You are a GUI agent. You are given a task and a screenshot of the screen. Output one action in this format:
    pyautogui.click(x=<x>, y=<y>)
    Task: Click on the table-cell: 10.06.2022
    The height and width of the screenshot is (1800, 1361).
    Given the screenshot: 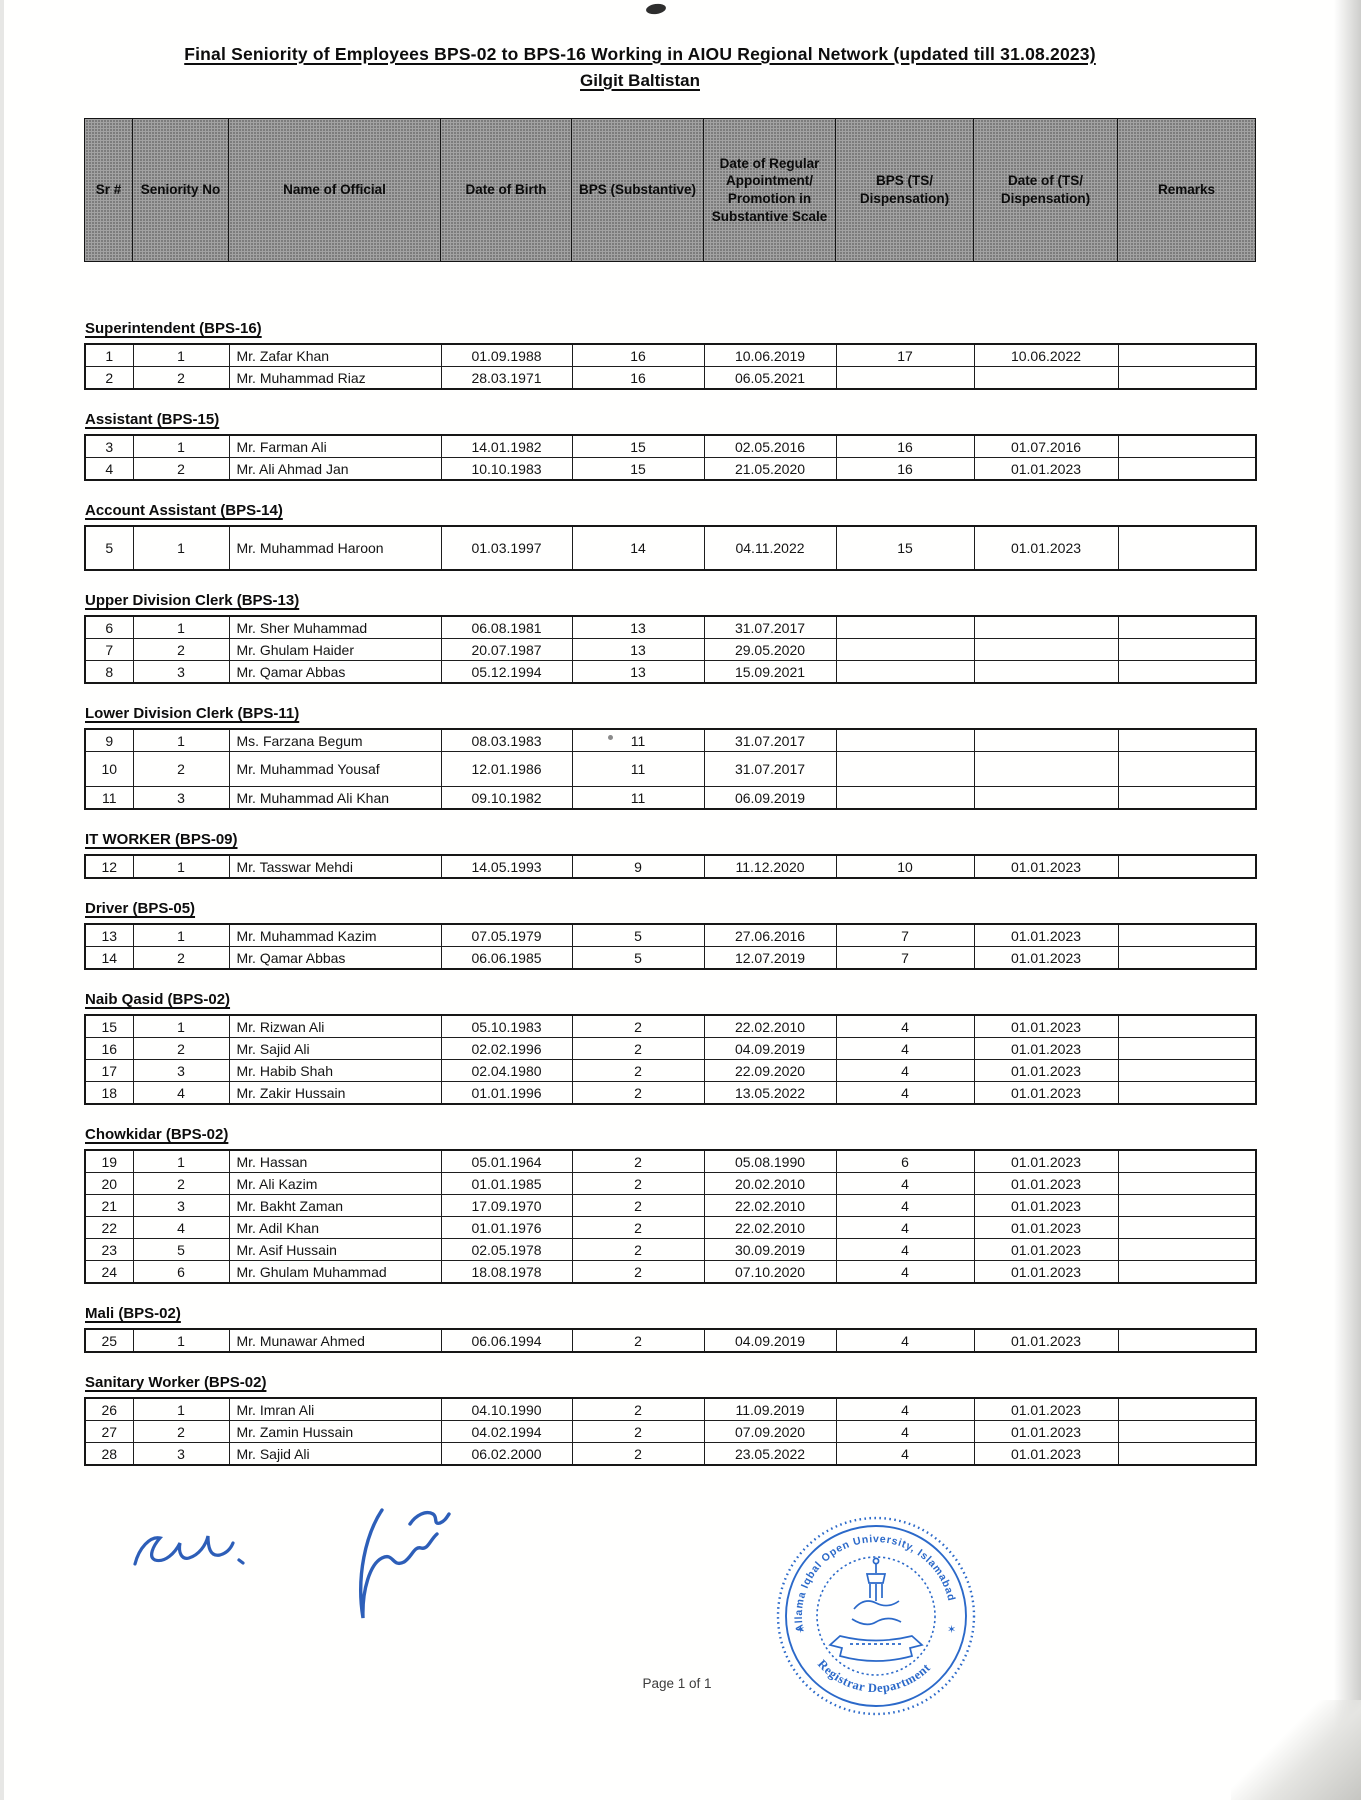 What is the action you would take?
    pyautogui.click(x=1046, y=355)
    